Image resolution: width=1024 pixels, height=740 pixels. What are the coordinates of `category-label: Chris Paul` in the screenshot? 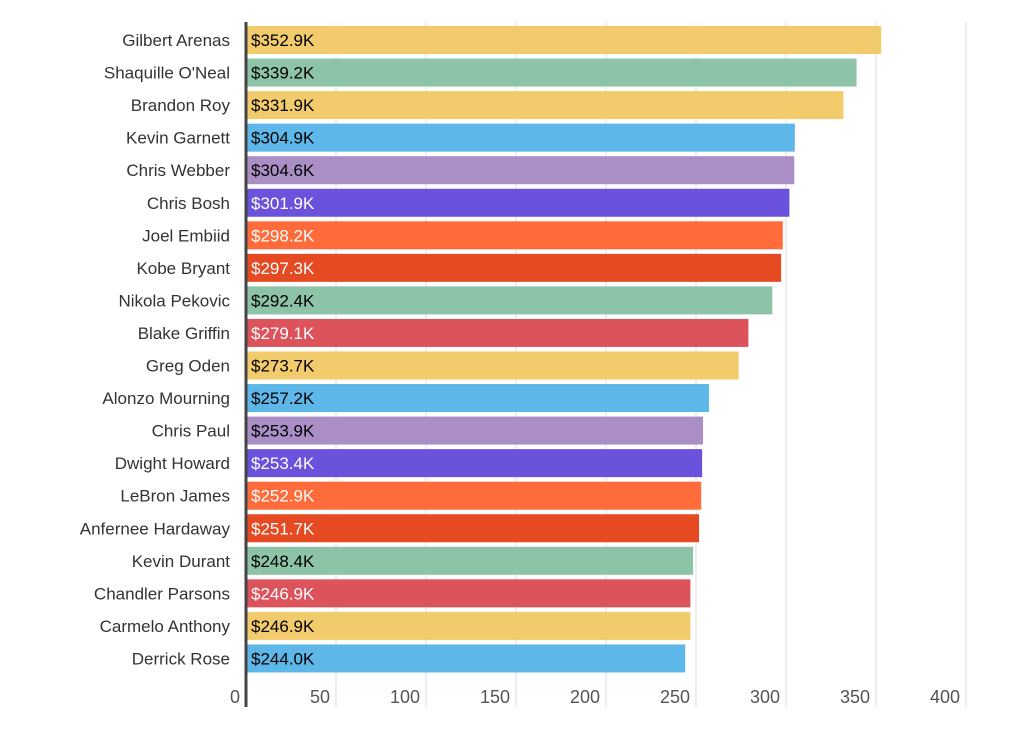 It's located at (191, 431).